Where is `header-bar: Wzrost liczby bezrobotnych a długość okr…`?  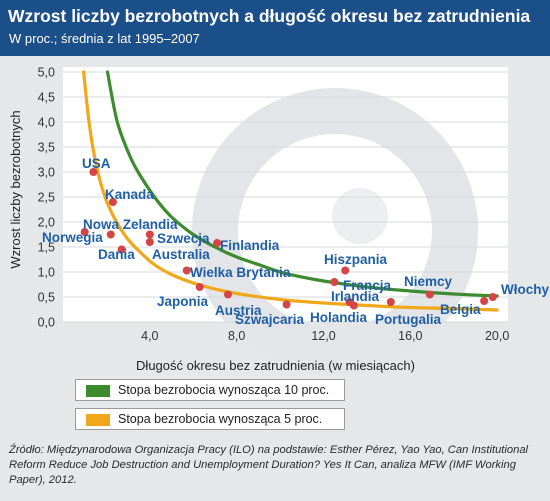
header-bar: Wzrost liczby bezrobotnych a długość okr… is located at coordinates (275, 28).